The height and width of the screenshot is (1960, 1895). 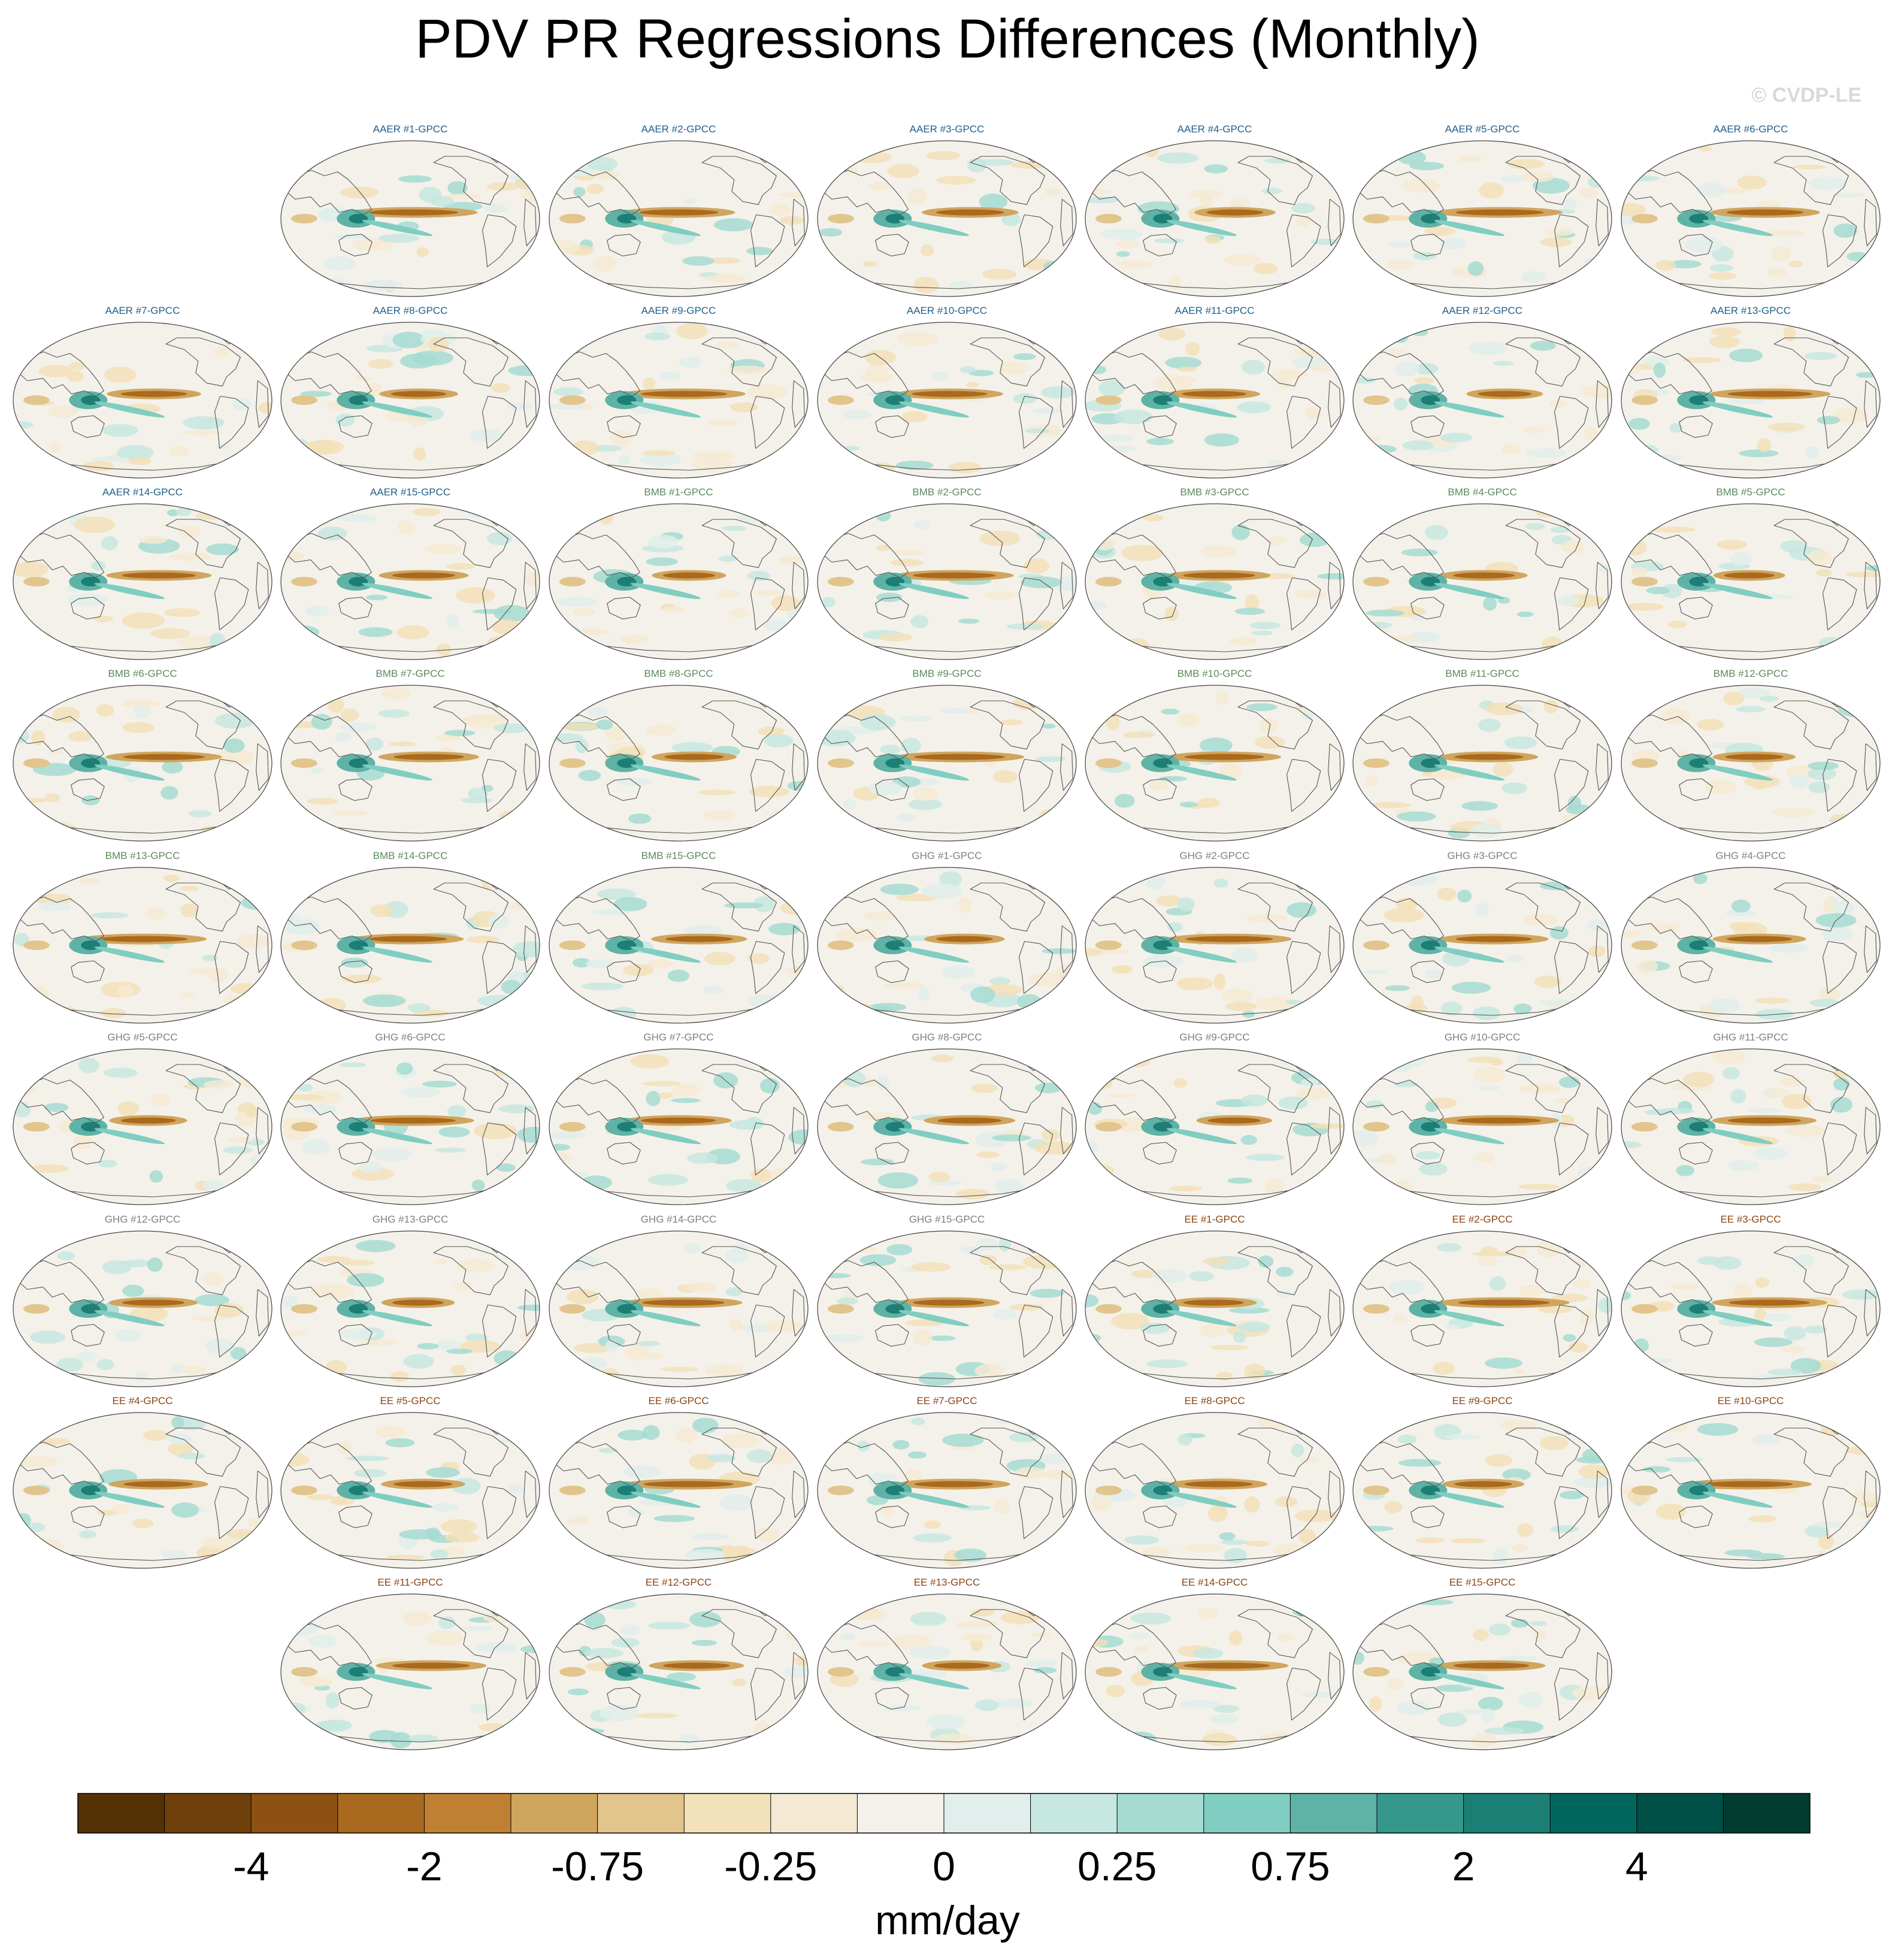 I want to click on panel-title: BMB #7-GPCC, so click(x=410, y=674).